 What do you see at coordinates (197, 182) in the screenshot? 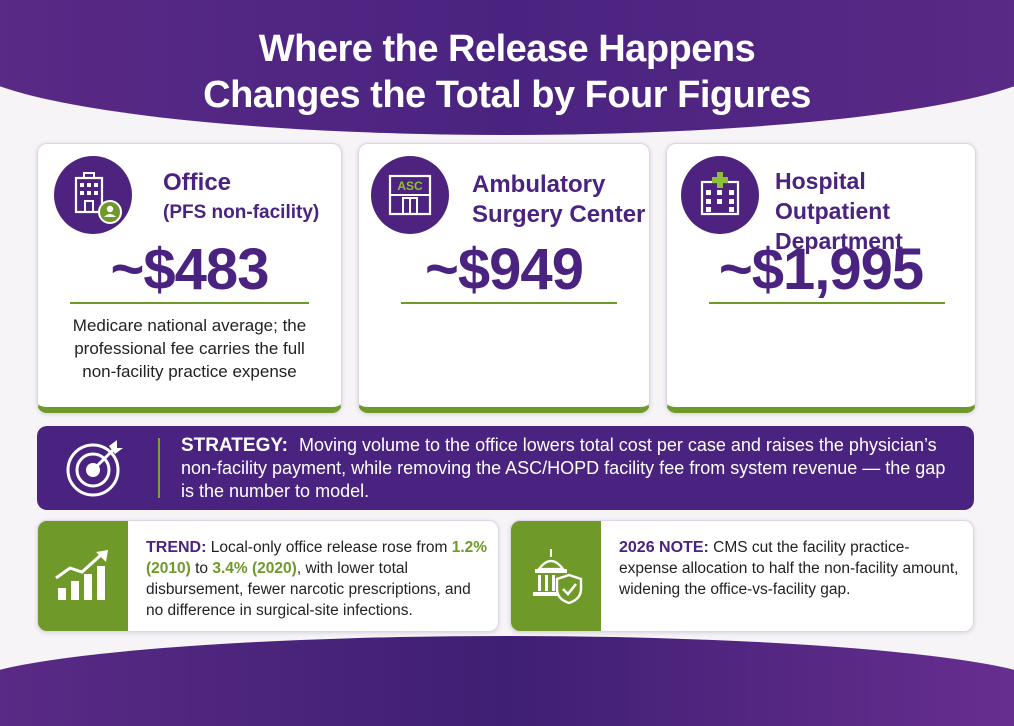
I see `card-title: Office` at bounding box center [197, 182].